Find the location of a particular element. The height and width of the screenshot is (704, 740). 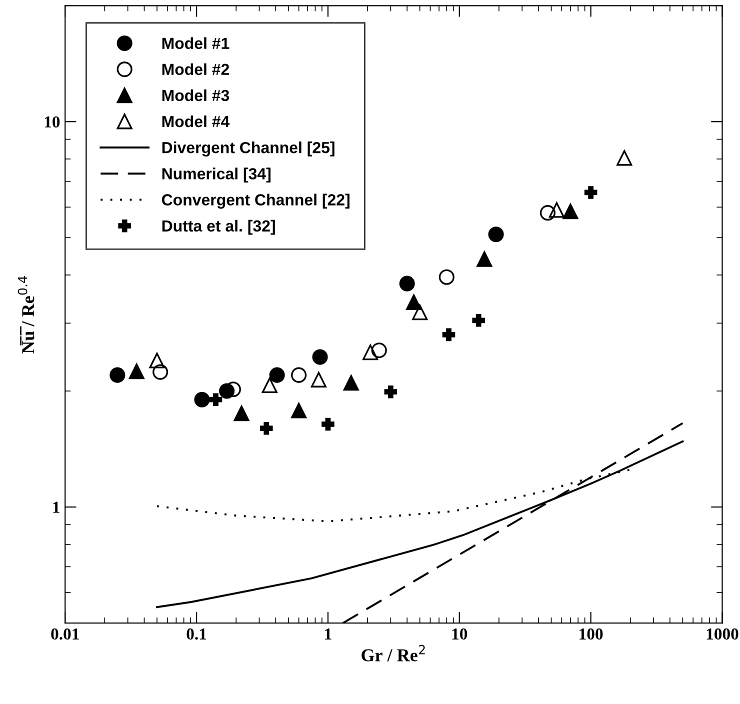

x-tick-label: 10 is located at coordinates (460, 634).